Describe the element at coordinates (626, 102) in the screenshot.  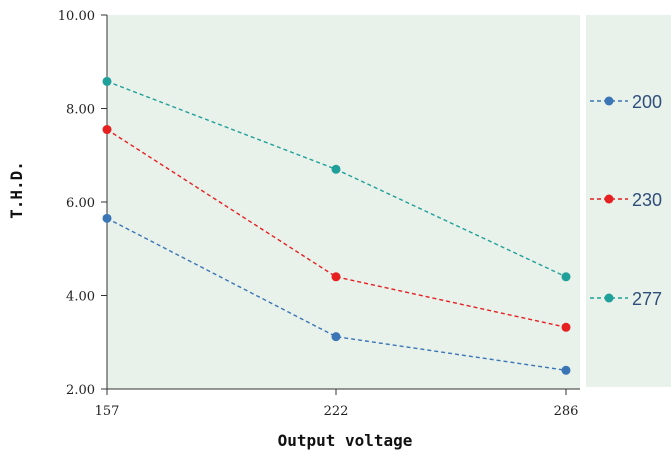
I see `legend-item-200: 200` at that location.